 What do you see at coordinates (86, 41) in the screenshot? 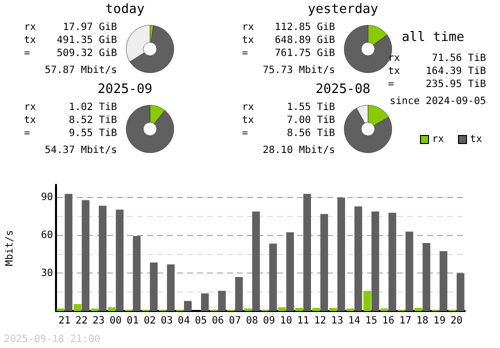
I see `text: 491.35 GiB` at bounding box center [86, 41].